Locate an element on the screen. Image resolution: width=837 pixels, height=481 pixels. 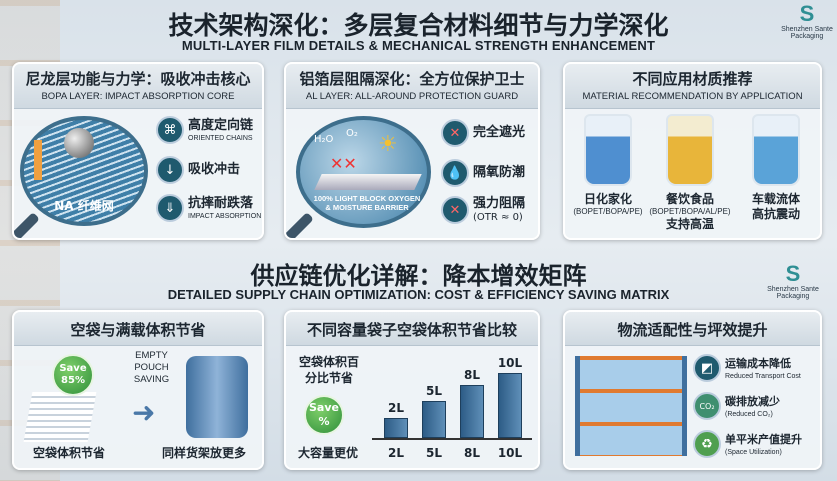
light-block-icon: ✕ is located at coordinates (455, 133).